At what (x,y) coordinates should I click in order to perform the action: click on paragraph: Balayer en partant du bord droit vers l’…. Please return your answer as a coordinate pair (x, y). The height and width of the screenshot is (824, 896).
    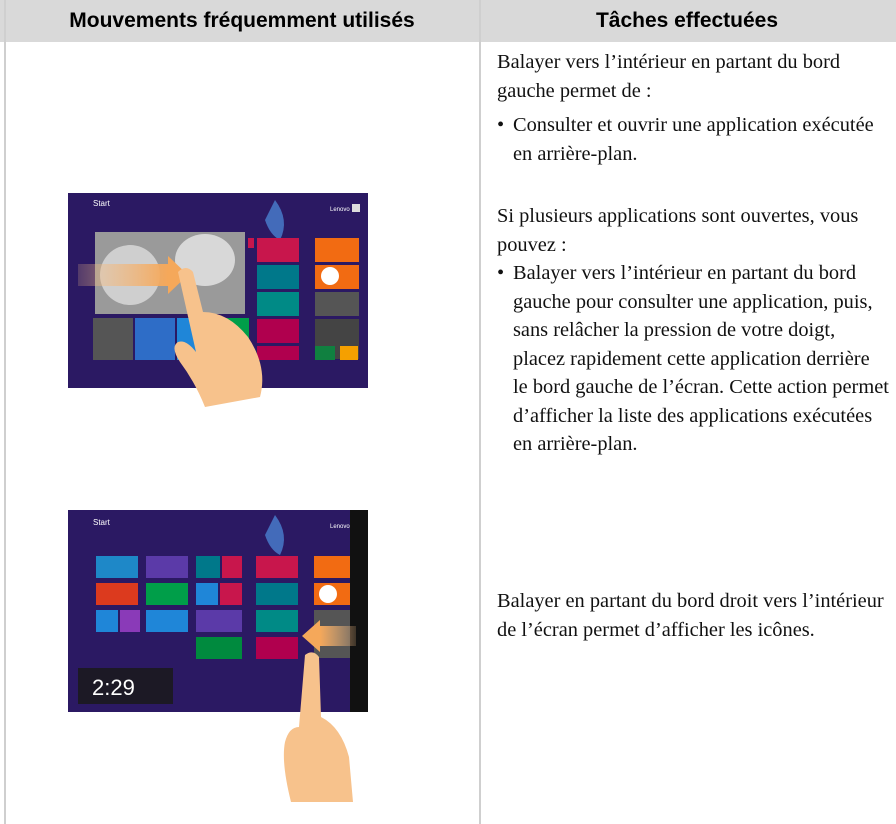
    Looking at the image, I should click on (690, 615).